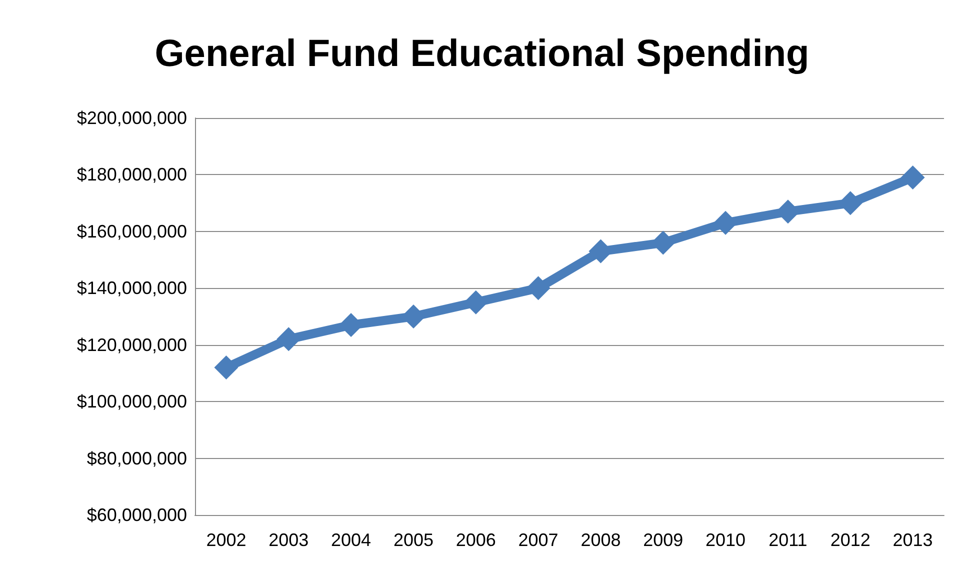  What do you see at coordinates (788, 540) in the screenshot?
I see `x-tick-label: 2011` at bounding box center [788, 540].